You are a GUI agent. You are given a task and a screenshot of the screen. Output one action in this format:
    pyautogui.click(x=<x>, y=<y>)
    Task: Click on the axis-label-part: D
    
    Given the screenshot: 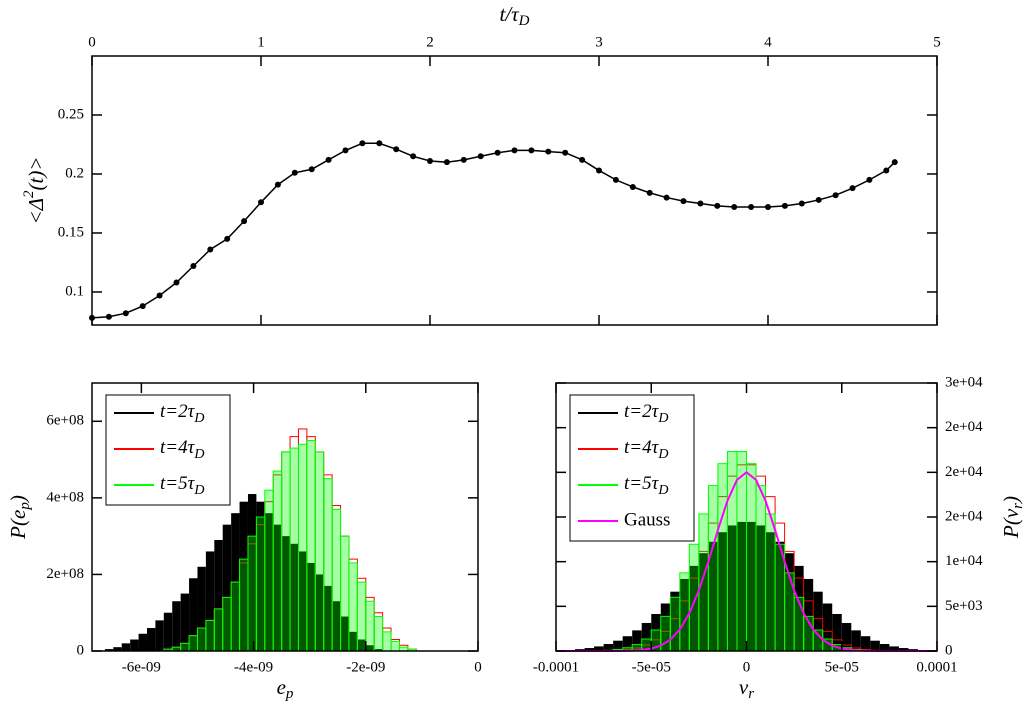 What is the action you would take?
    pyautogui.click(x=524, y=21)
    